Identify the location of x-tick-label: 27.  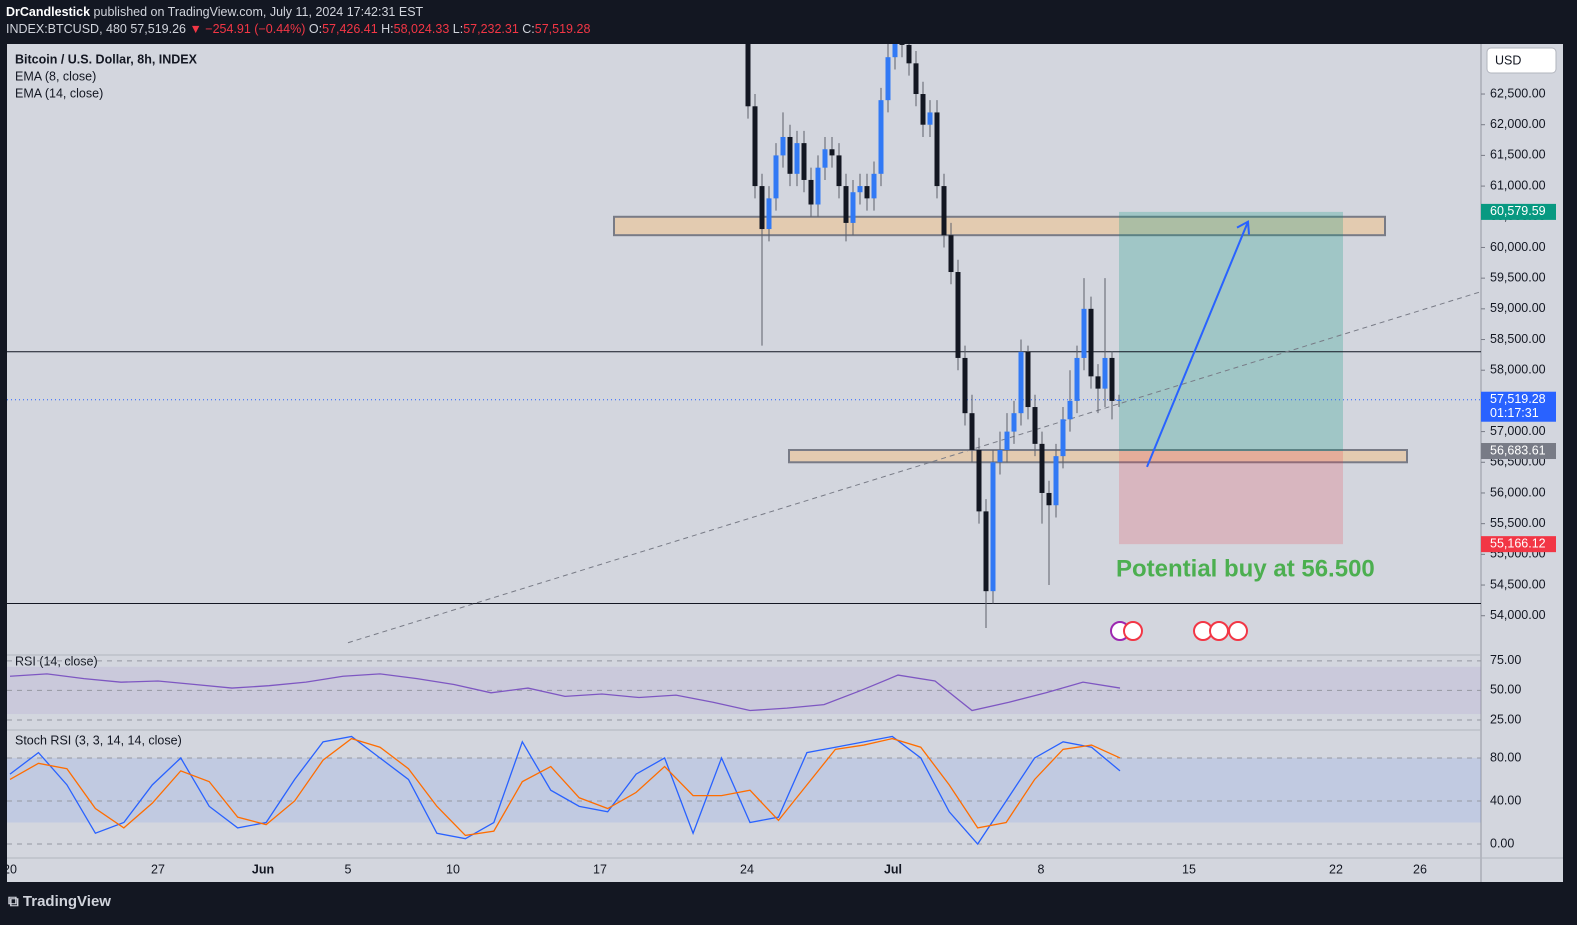
(158, 869).